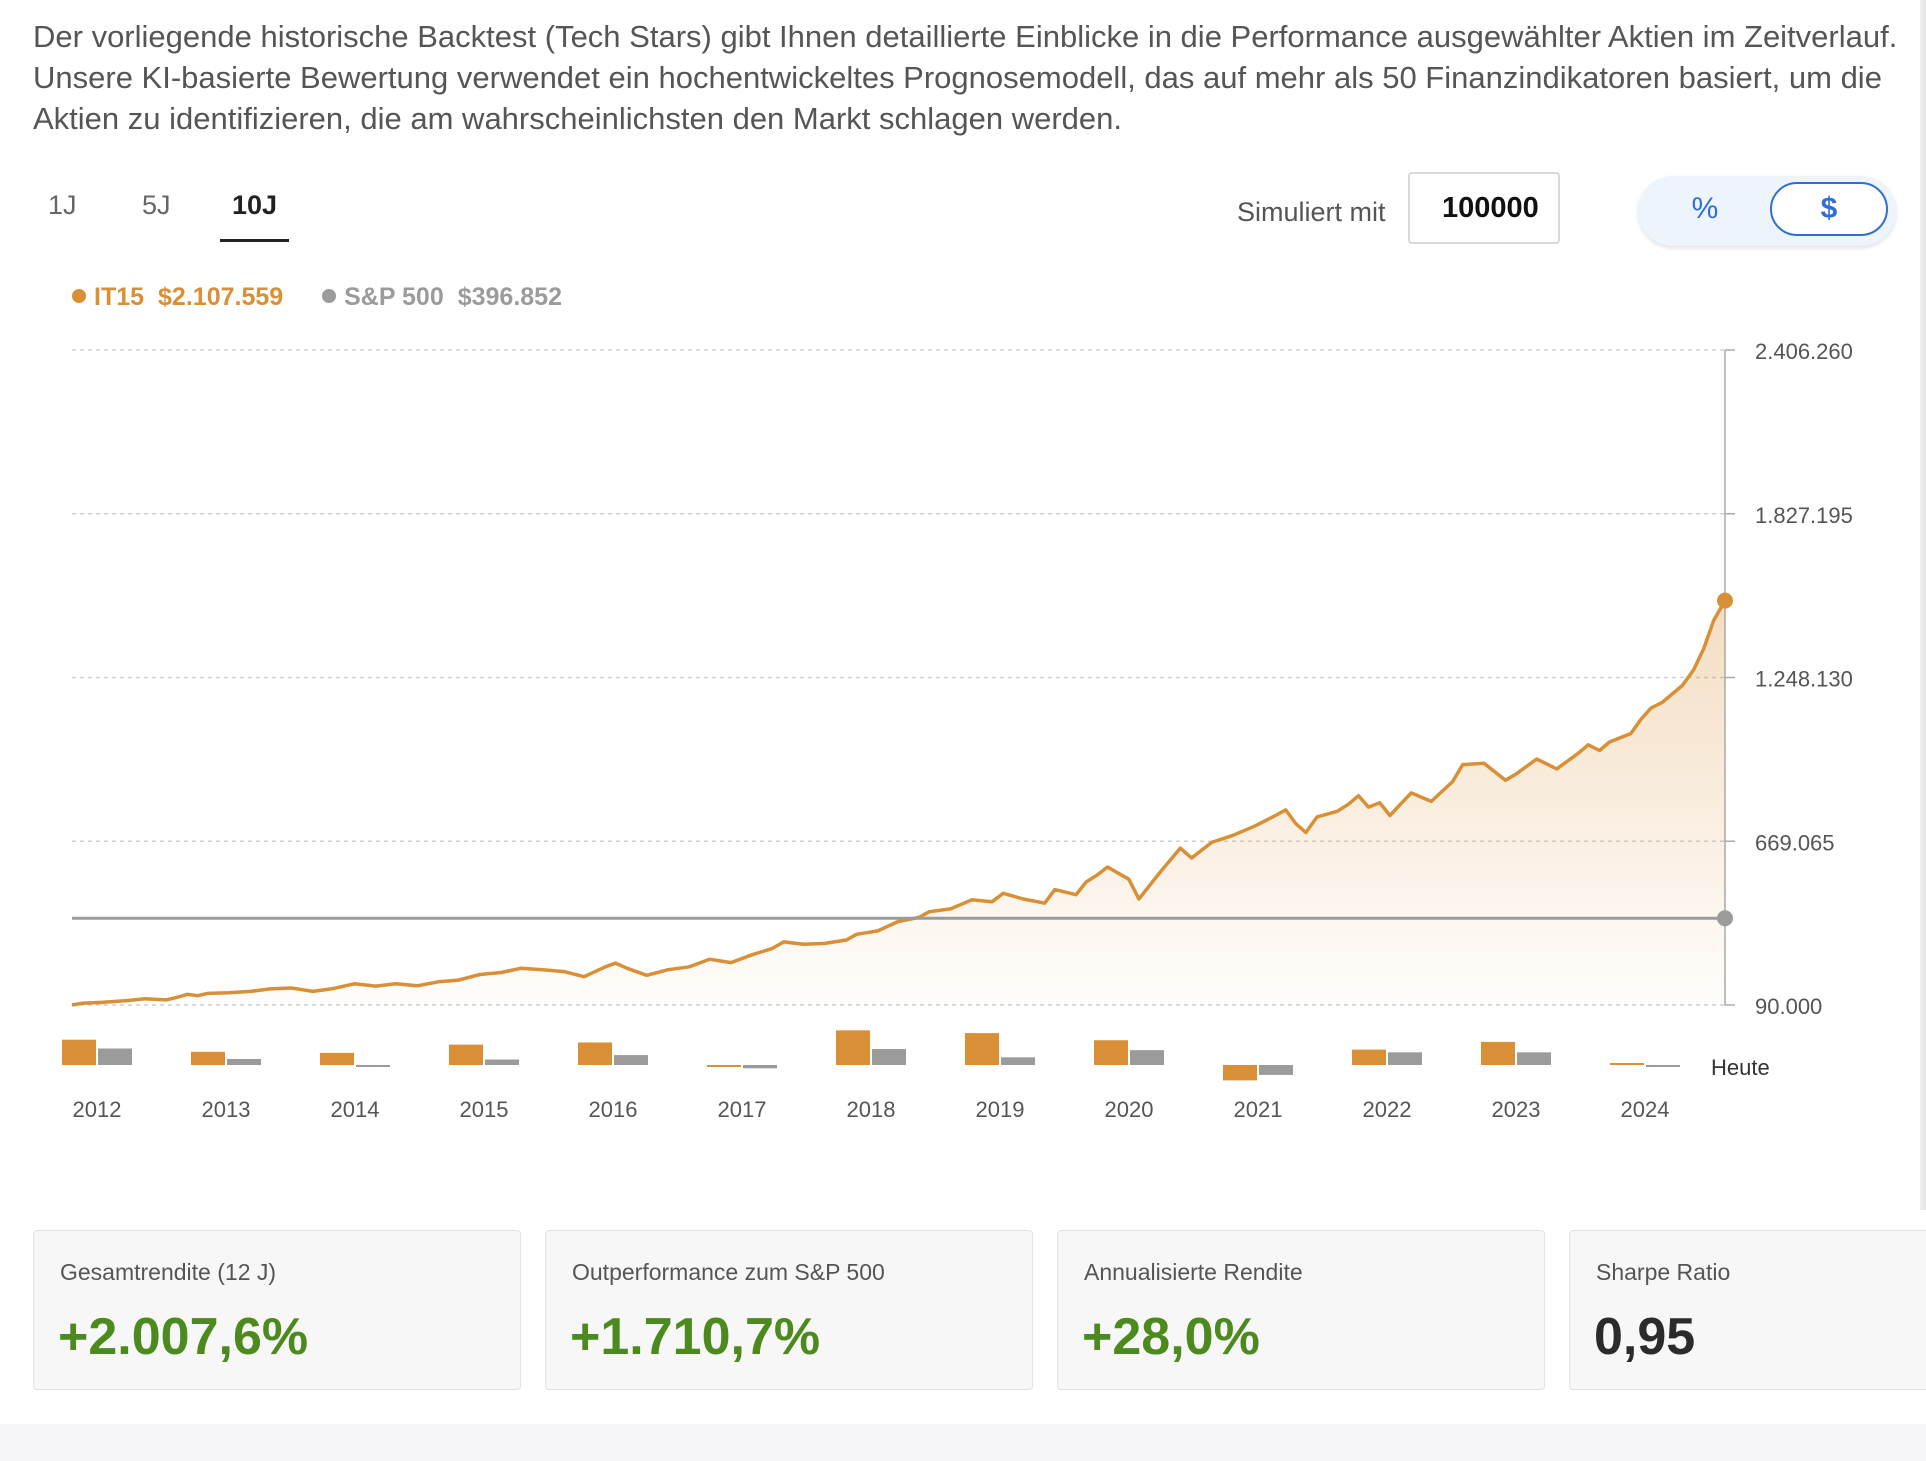 Image resolution: width=1926 pixels, height=1461 pixels. I want to click on y-tick-label: 1.827.195, so click(1804, 515).